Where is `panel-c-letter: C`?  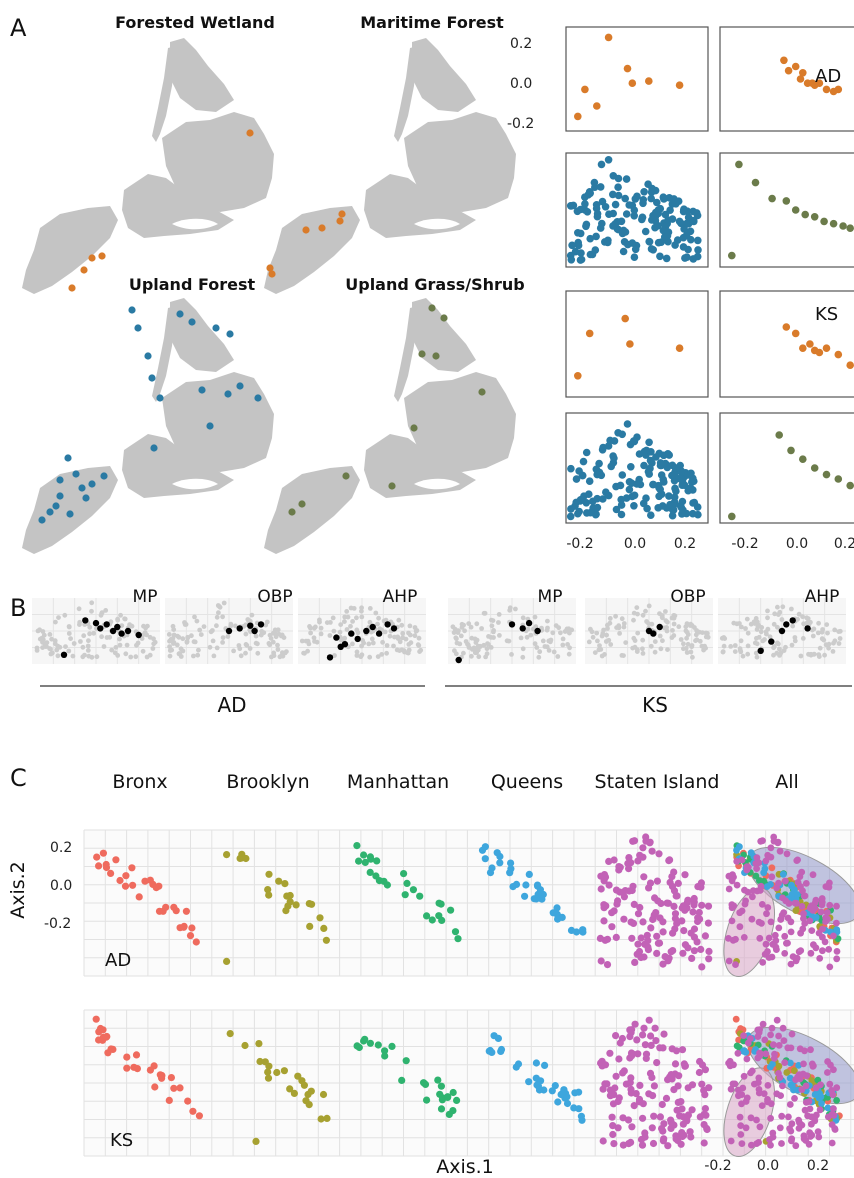 panel-c-letter: C is located at coordinates (18, 778).